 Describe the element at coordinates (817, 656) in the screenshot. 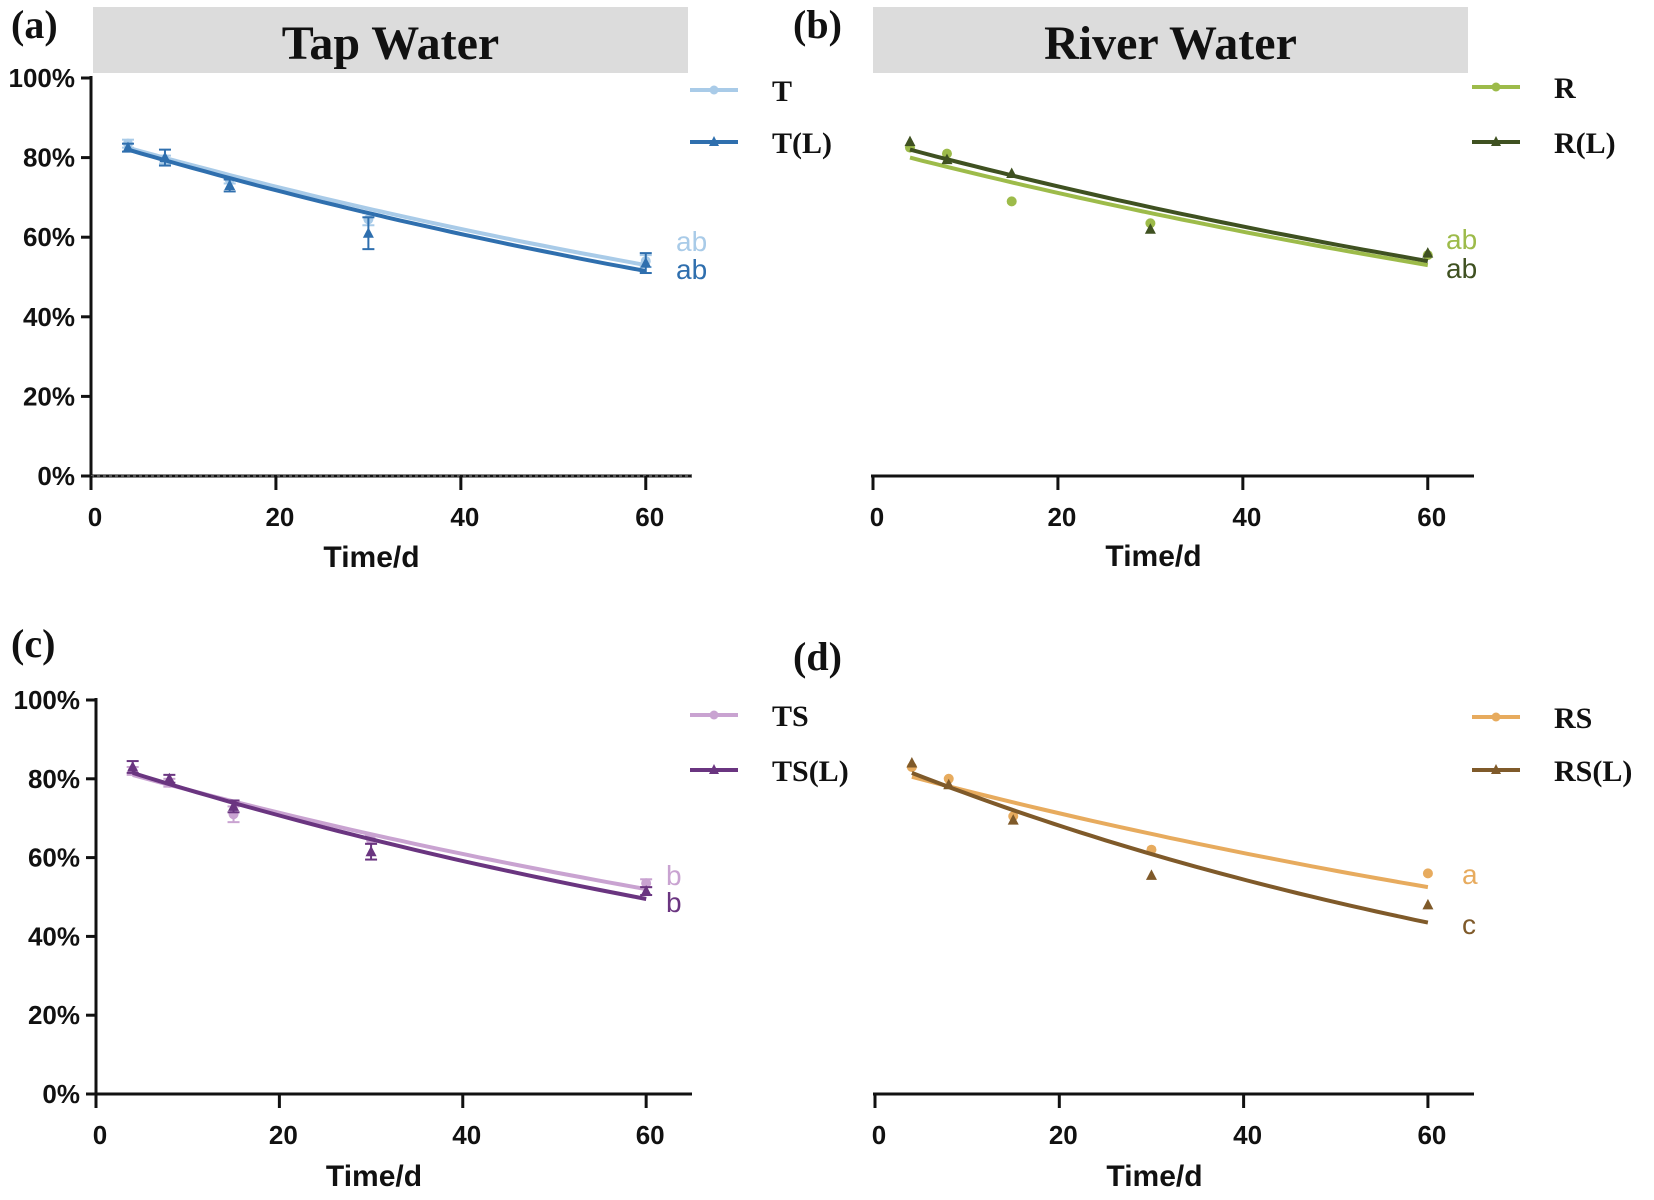

I see `panel-letter: (d)` at that location.